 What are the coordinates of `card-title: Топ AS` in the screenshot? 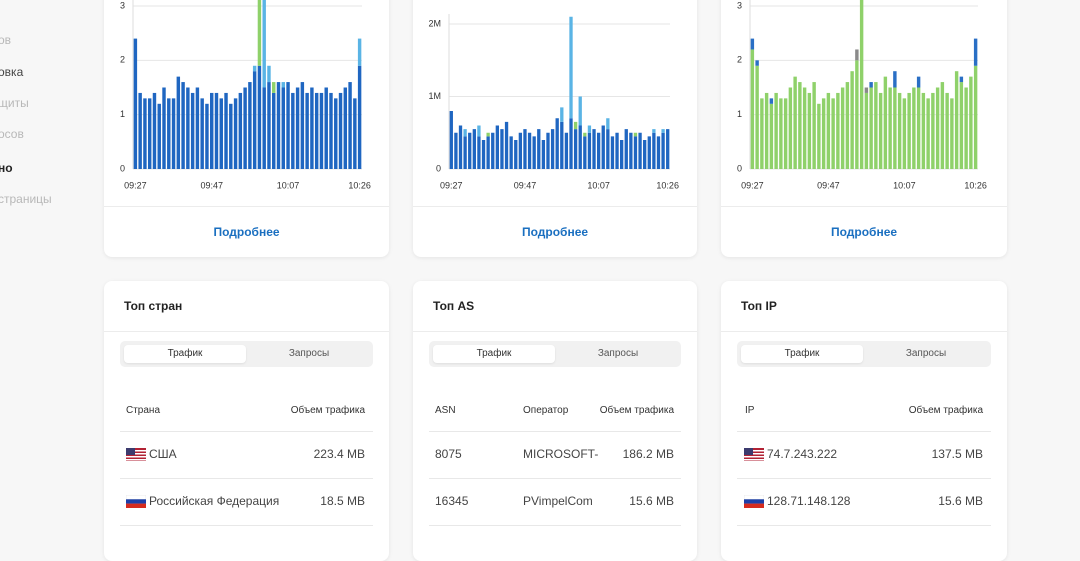 It's located at (454, 306).